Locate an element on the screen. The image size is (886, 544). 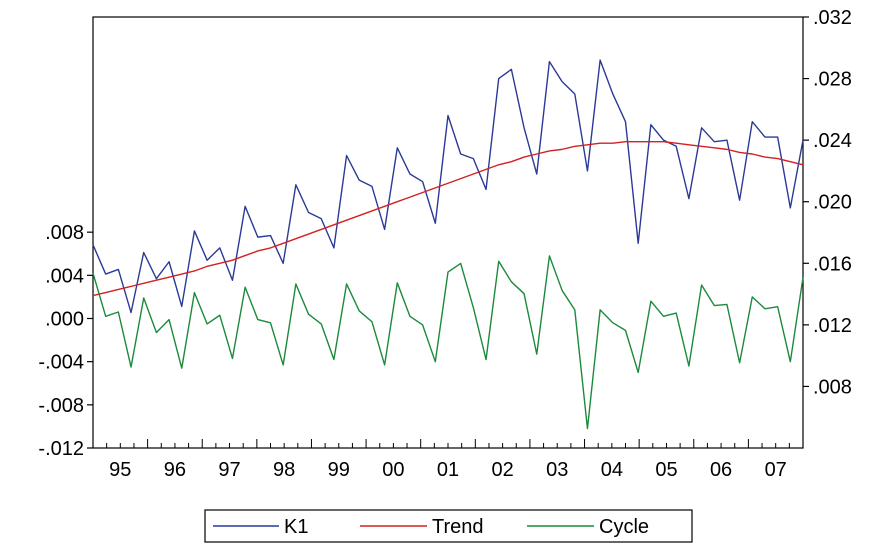
x-axis: 95 96 97 98 99 00 01 02 03 04 05 06 07 is located at coordinates (448, 460).